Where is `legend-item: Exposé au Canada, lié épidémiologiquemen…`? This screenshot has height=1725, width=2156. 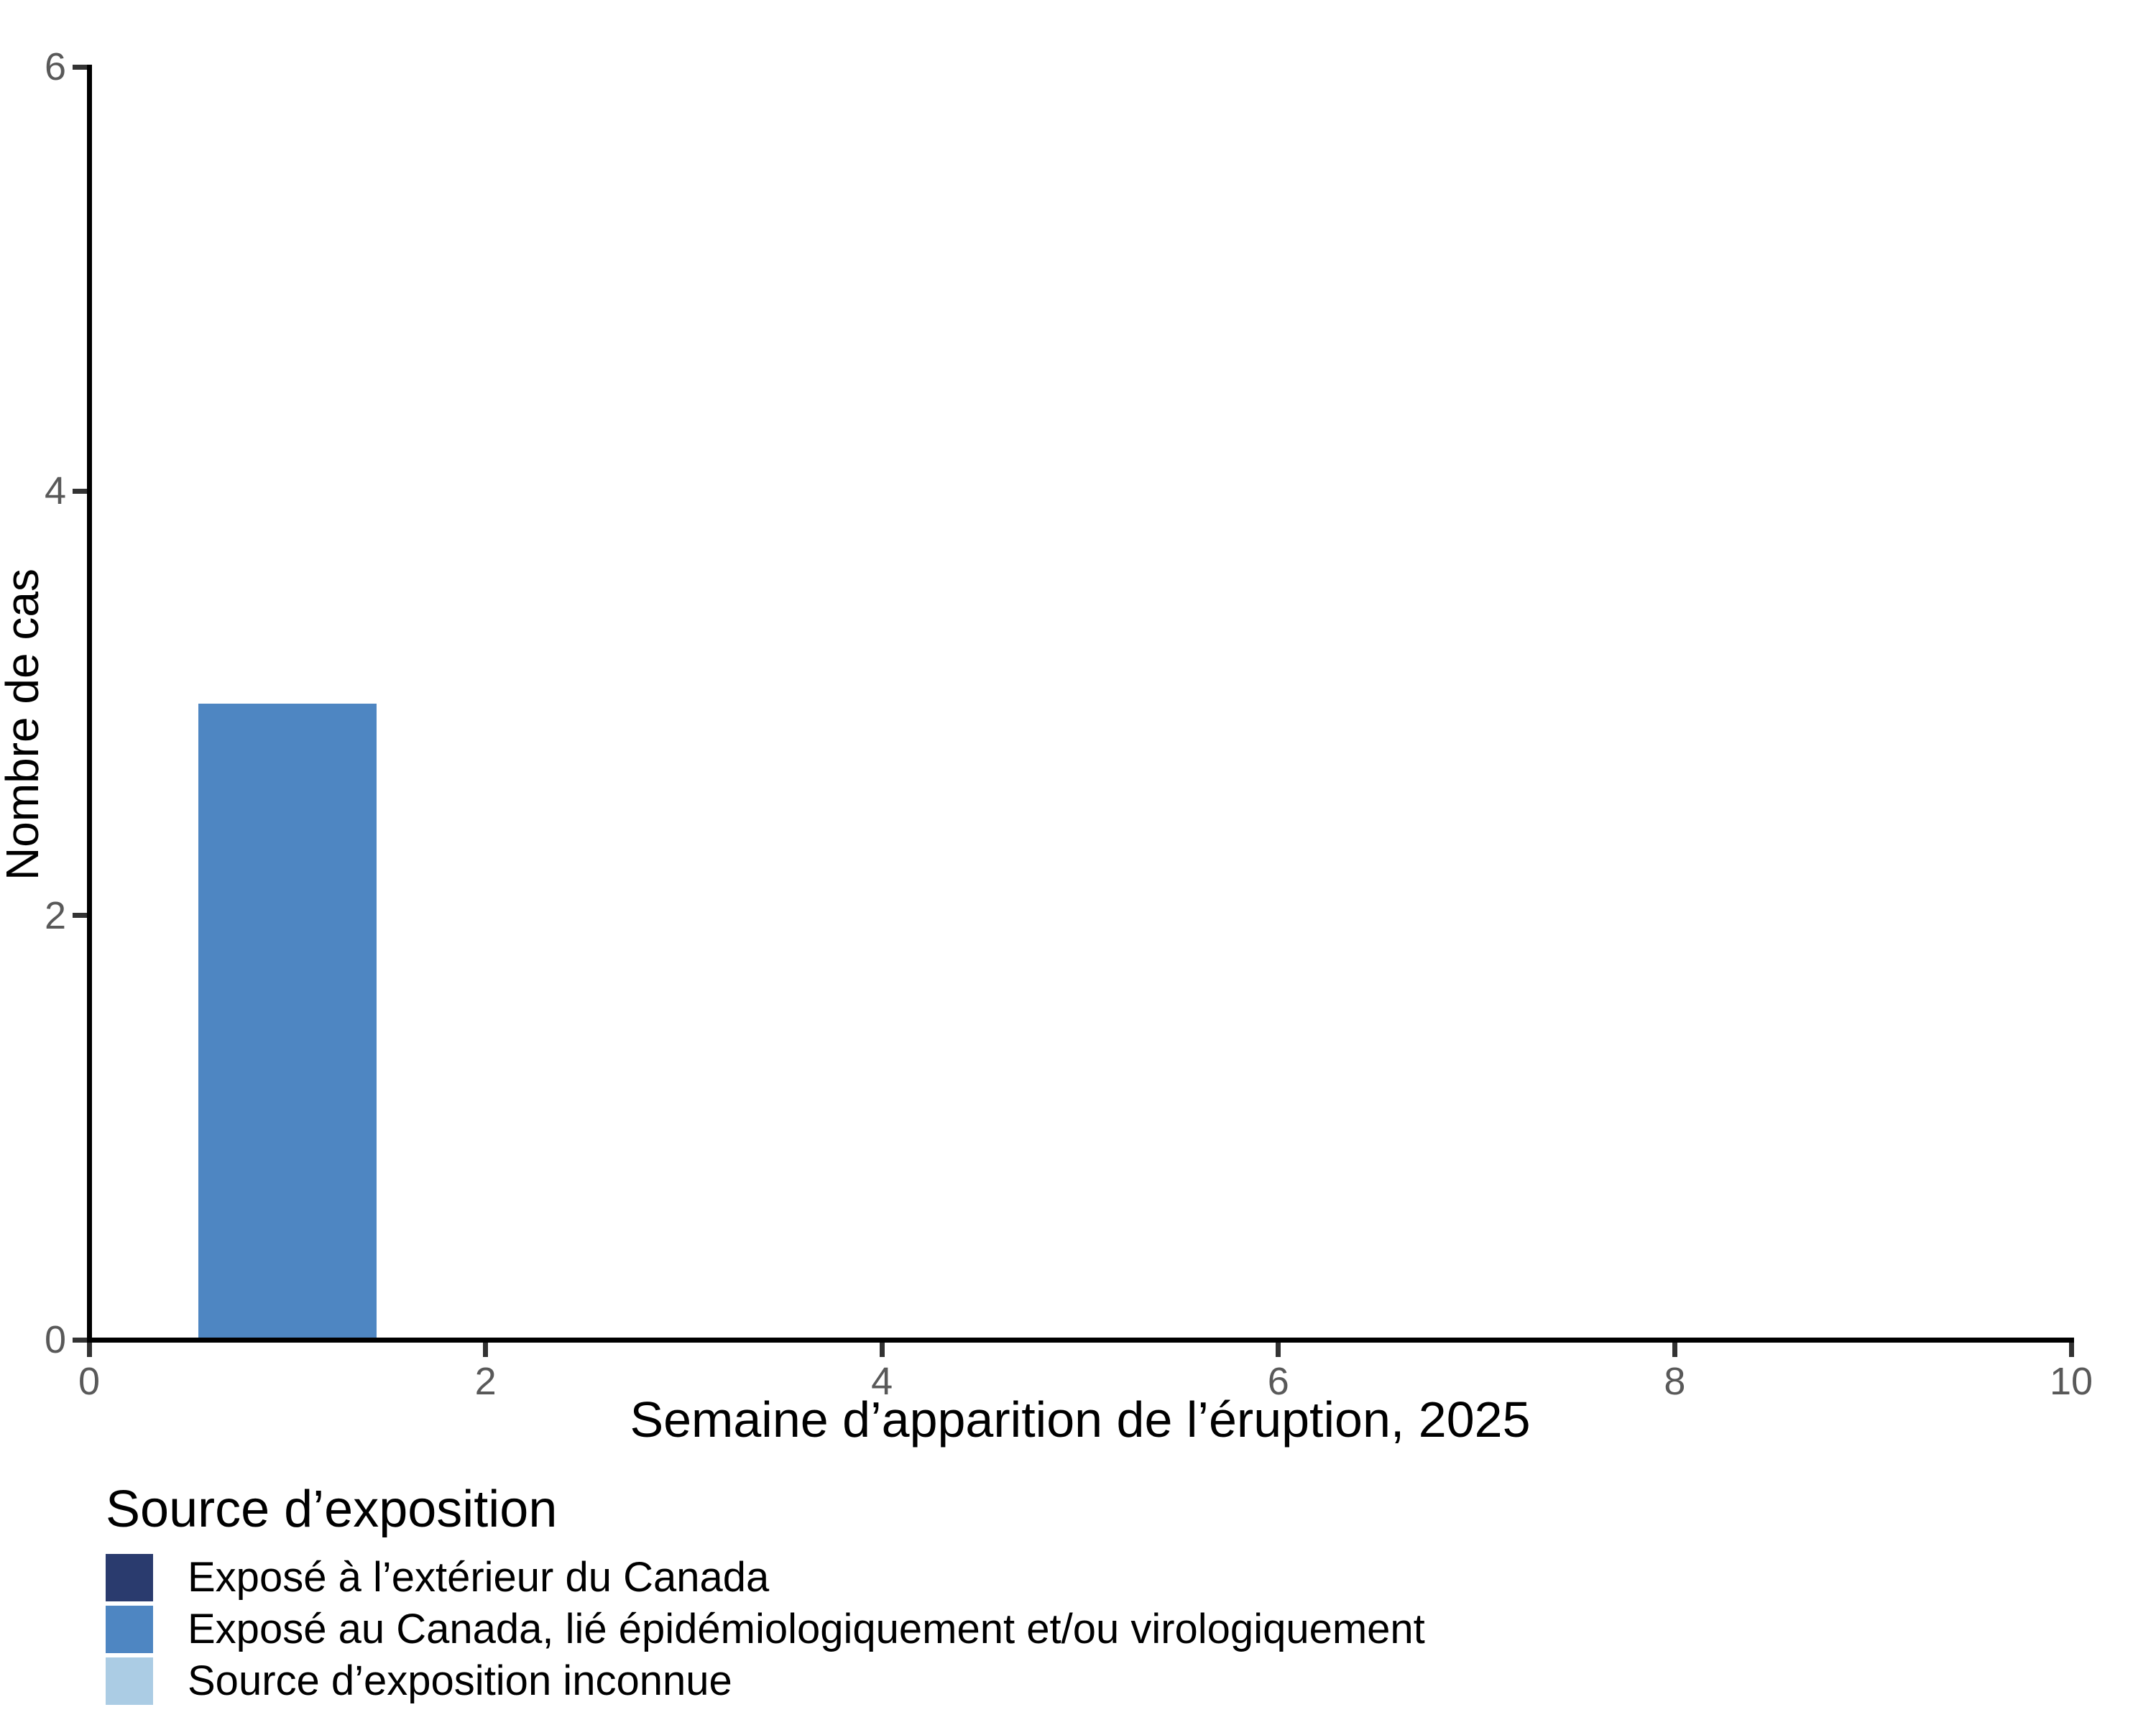
legend-item: Exposé au Canada, lié épidémiologiquemen… is located at coordinates (765, 1629).